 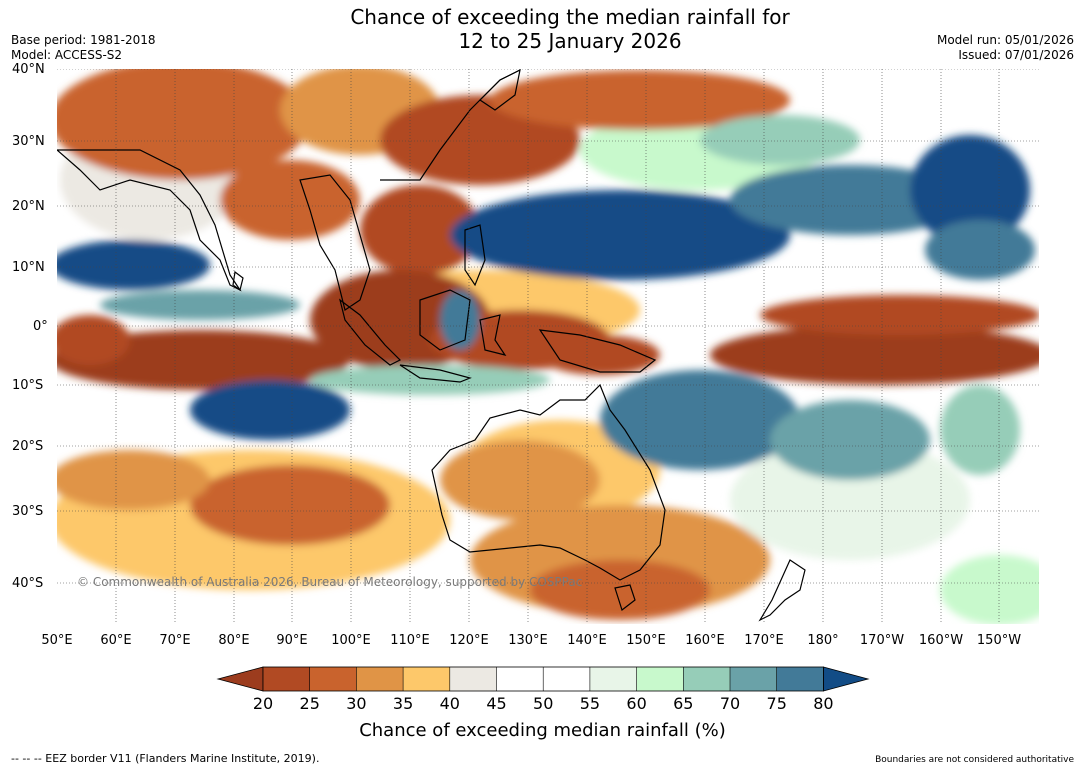 I want to click on colorbar-tick: 80, so click(x=823, y=703).